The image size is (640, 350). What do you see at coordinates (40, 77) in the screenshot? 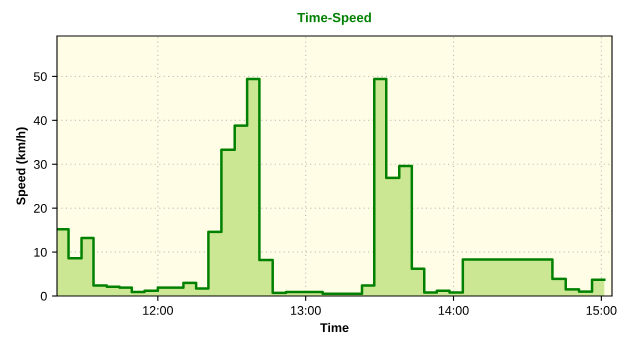
I see `y-tick-label: 50` at bounding box center [40, 77].